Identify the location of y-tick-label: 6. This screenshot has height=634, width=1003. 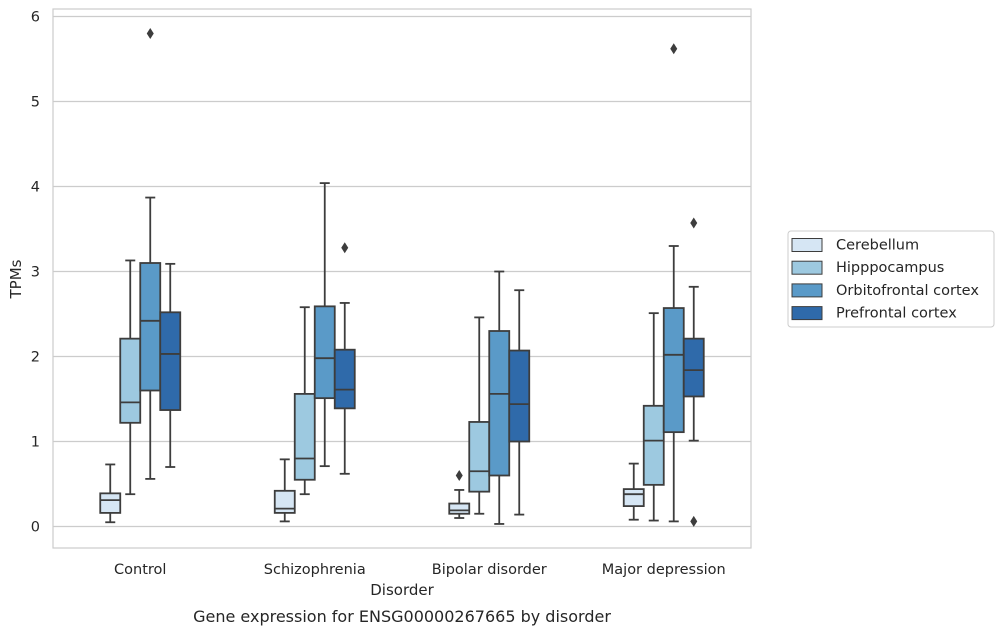
(35, 18).